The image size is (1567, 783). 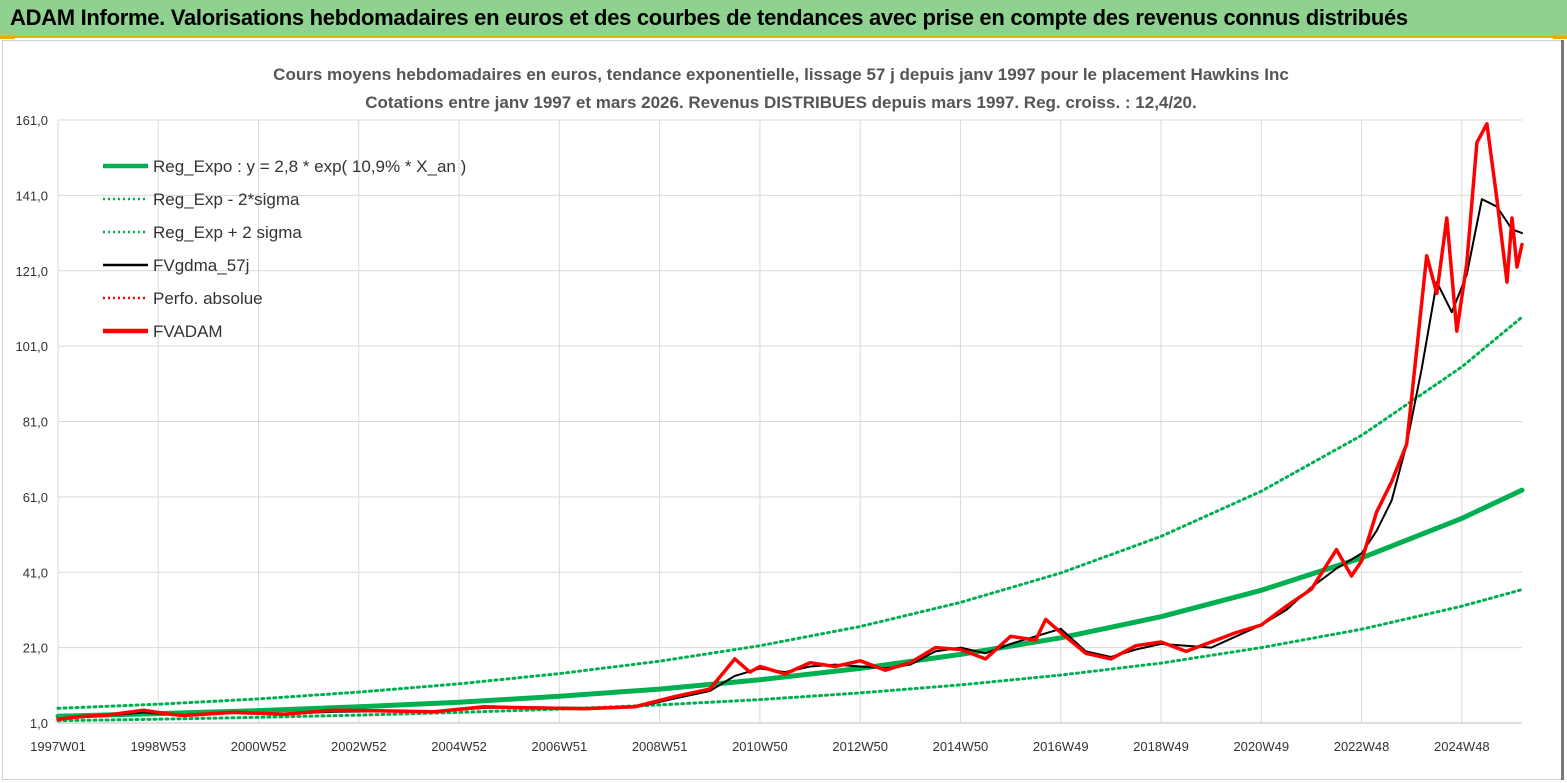 What do you see at coordinates (1562, 410) in the screenshot?
I see `right-edge-bar` at bounding box center [1562, 410].